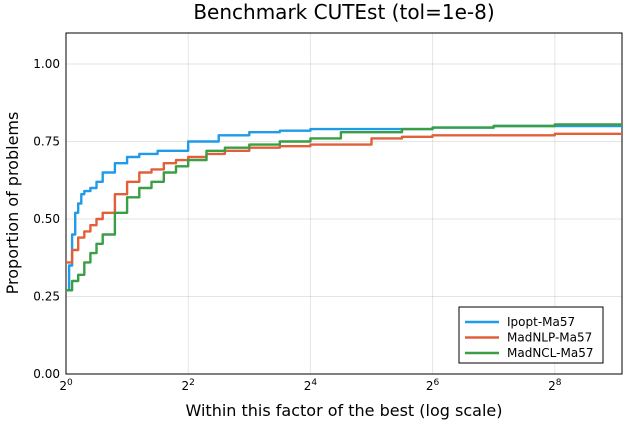  What do you see at coordinates (12, 203) in the screenshot?
I see `y-axis-label: Proportion of problems` at bounding box center [12, 203].